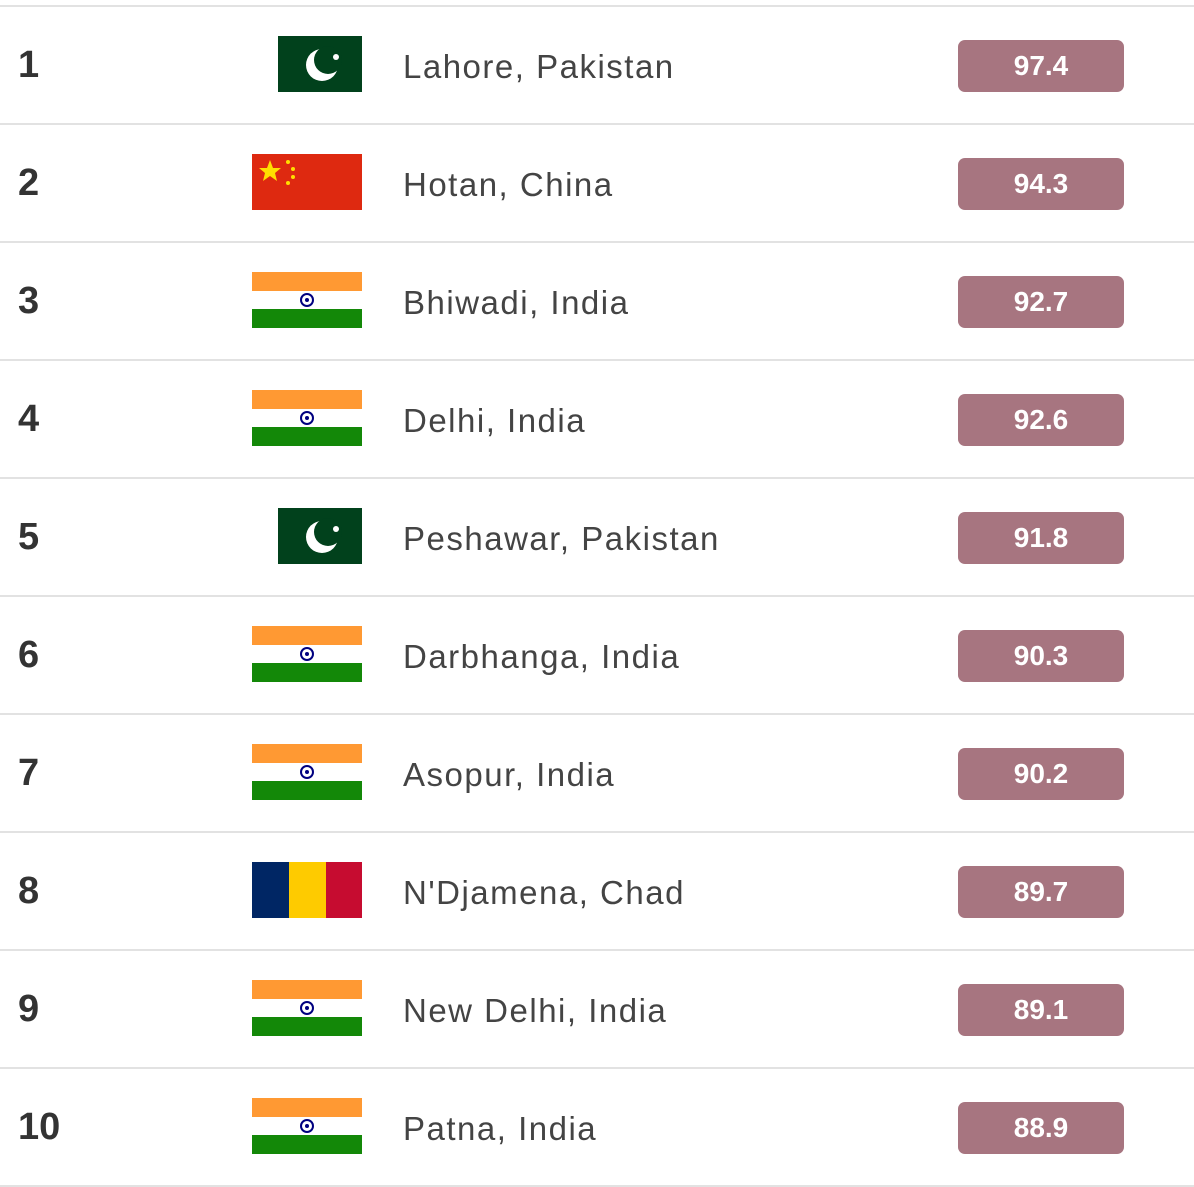 The image size is (1194, 1187). I want to click on rank: 8, so click(29, 891).